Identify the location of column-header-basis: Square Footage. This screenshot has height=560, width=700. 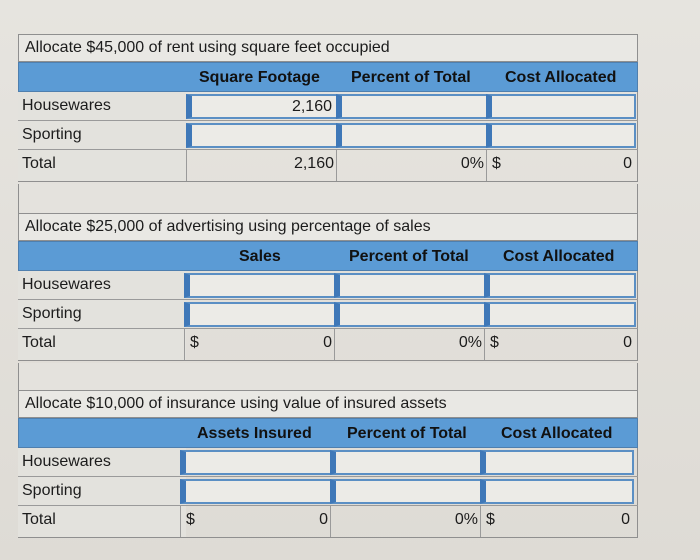
(259, 77).